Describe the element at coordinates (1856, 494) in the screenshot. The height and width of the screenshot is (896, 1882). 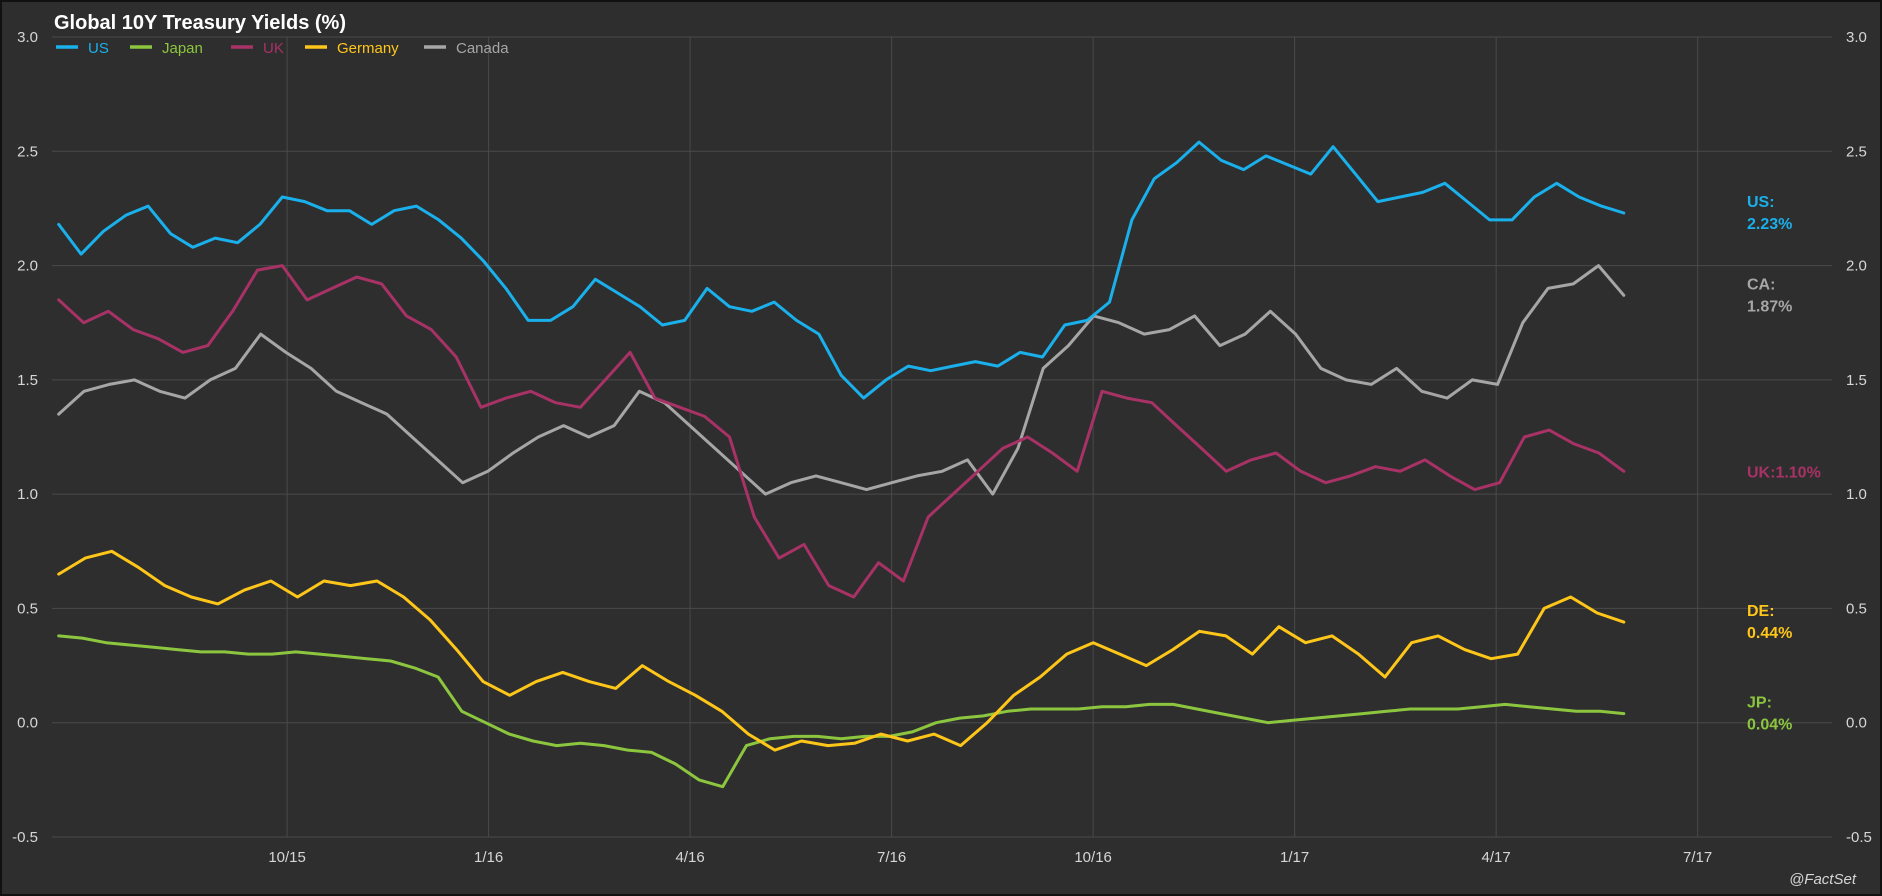
I see `y-tick-label-right: 1.0` at that location.